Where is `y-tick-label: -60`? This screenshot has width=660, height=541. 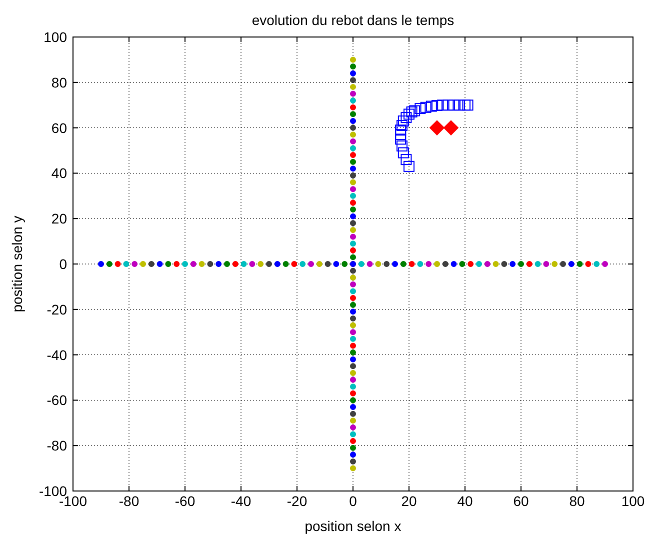
y-tick-label: -60 is located at coordinates (57, 400).